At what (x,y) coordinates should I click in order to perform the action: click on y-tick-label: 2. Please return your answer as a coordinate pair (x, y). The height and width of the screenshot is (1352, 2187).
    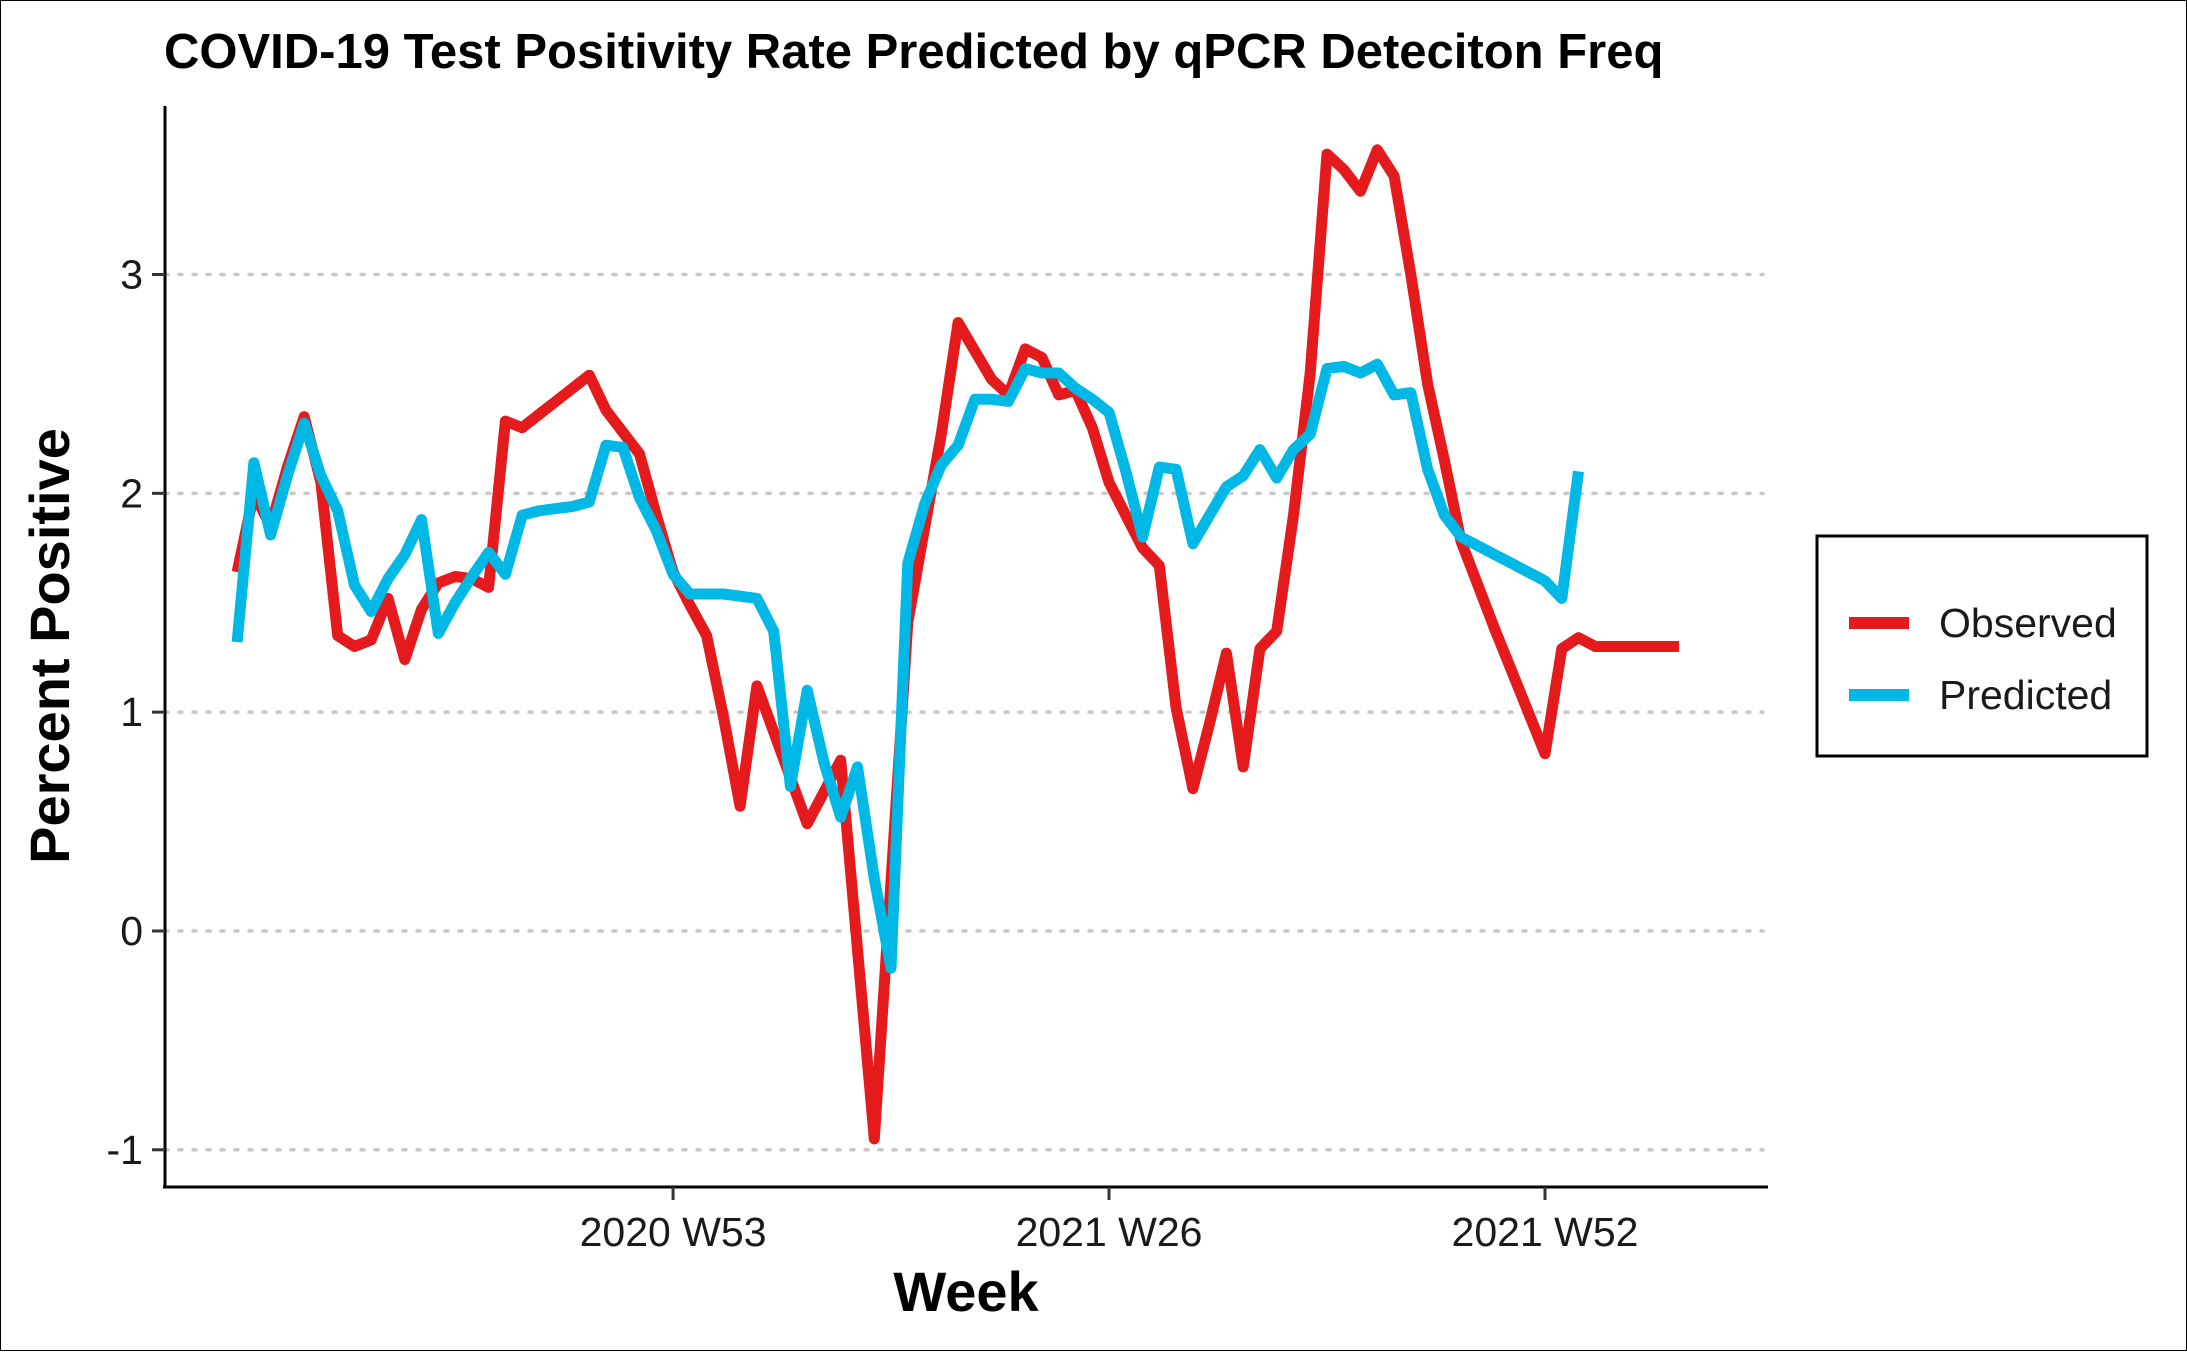
    Looking at the image, I should click on (131, 493).